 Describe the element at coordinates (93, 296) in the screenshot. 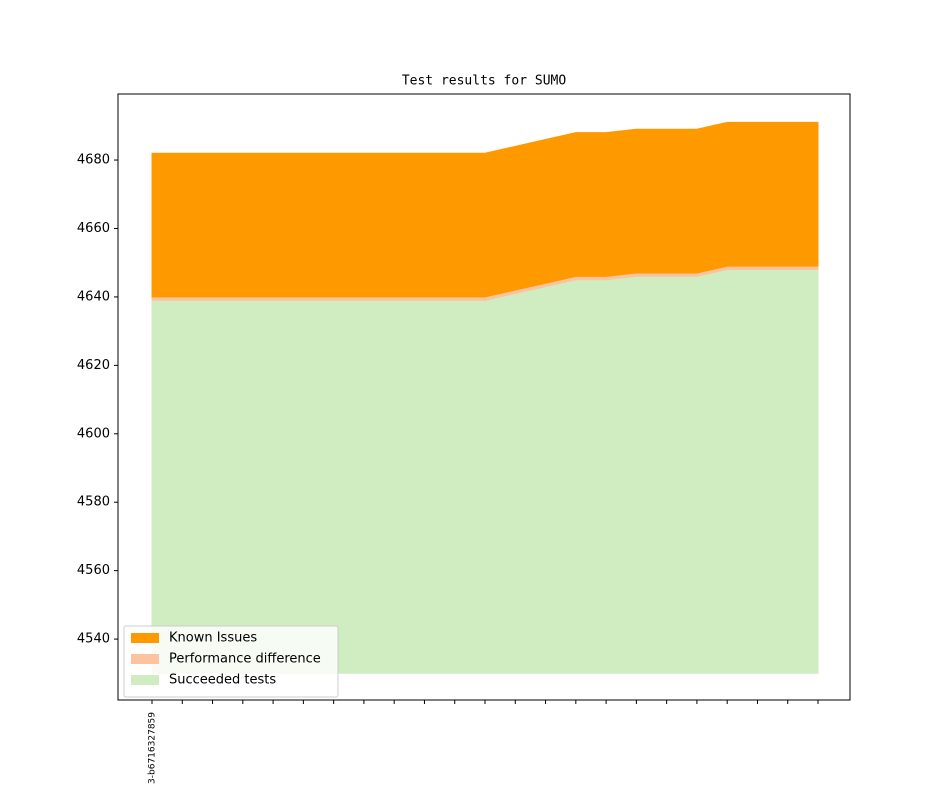

I see `y-tick-label: 4640` at that location.